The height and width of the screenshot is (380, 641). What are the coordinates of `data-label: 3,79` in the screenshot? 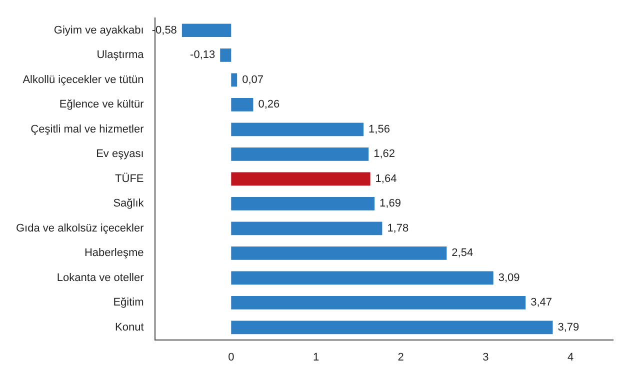 It's located at (569, 327).